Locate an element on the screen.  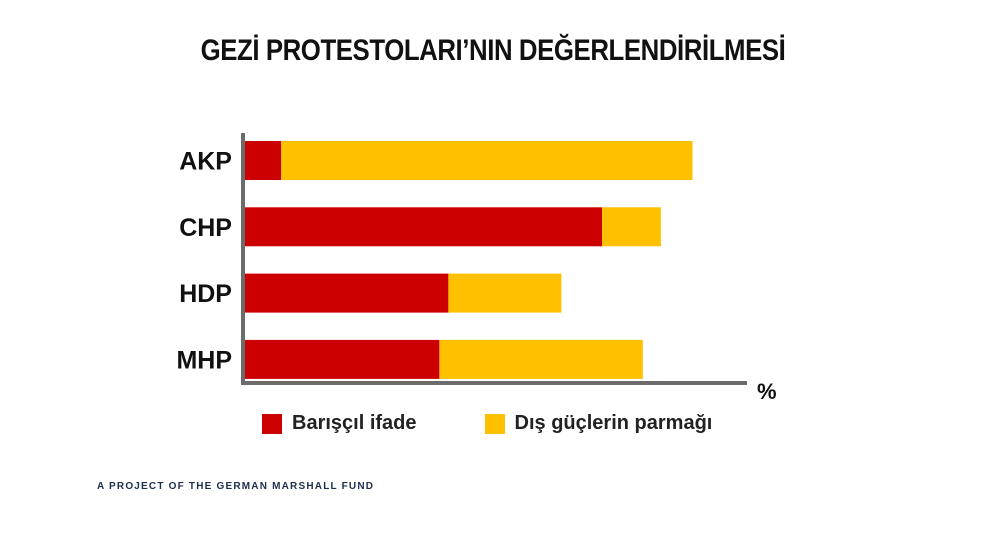
x-axis-unit-label: % is located at coordinates (767, 391).